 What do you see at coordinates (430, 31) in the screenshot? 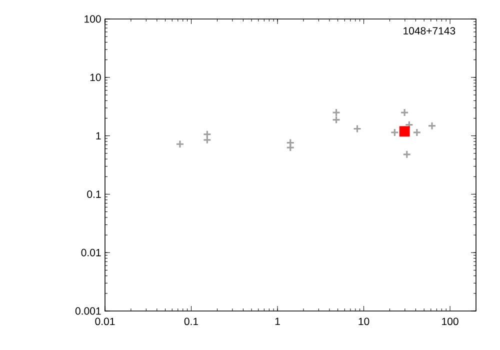
I see `annotation: 1048+7143` at bounding box center [430, 31].